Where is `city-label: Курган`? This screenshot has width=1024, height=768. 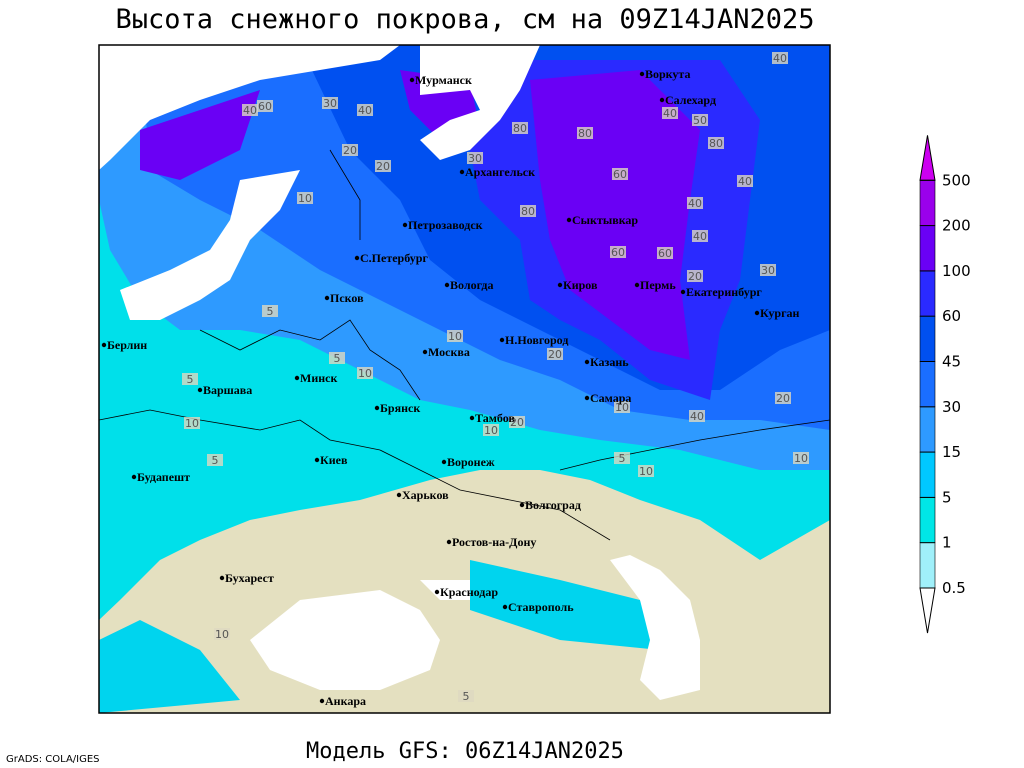
city-label: Курган is located at coordinates (780, 313).